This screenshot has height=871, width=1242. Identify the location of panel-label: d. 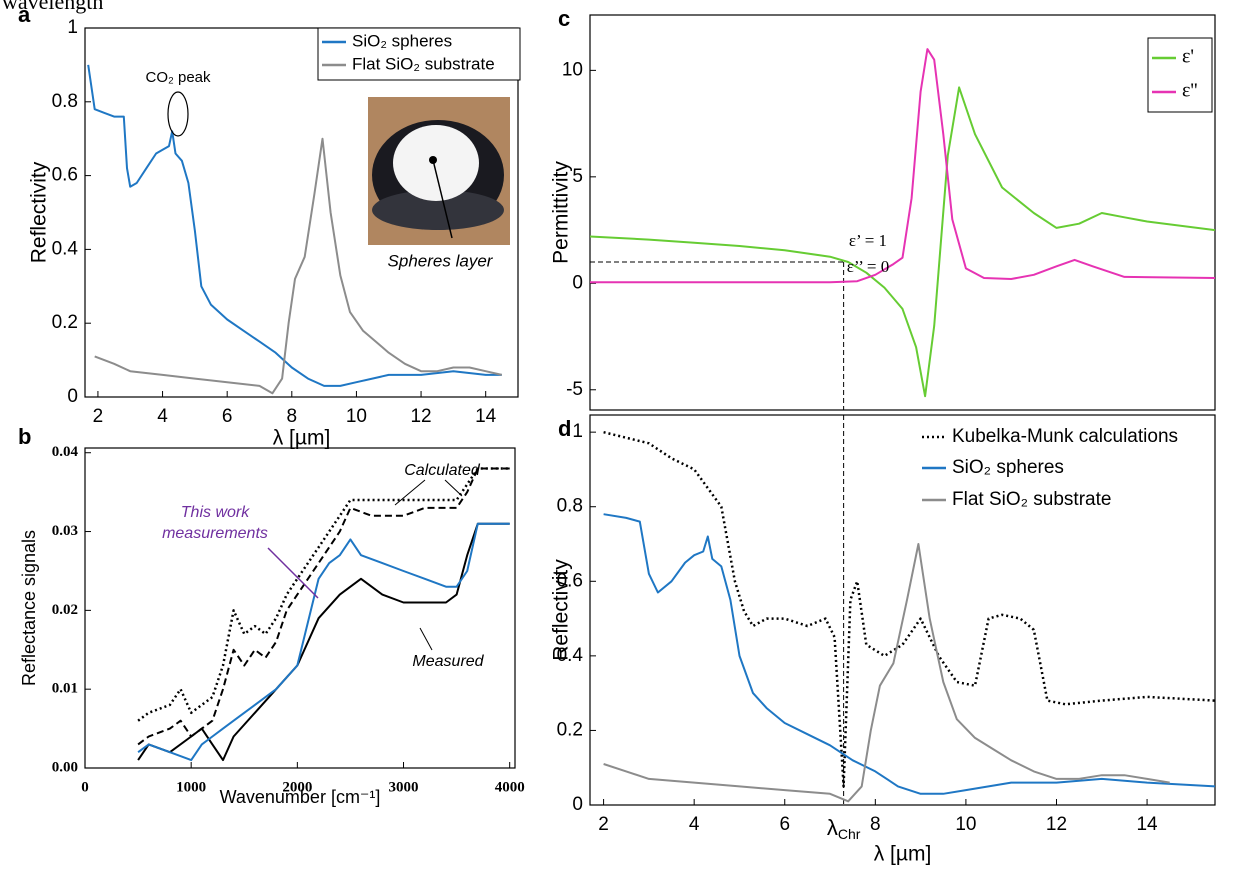
(564, 428).